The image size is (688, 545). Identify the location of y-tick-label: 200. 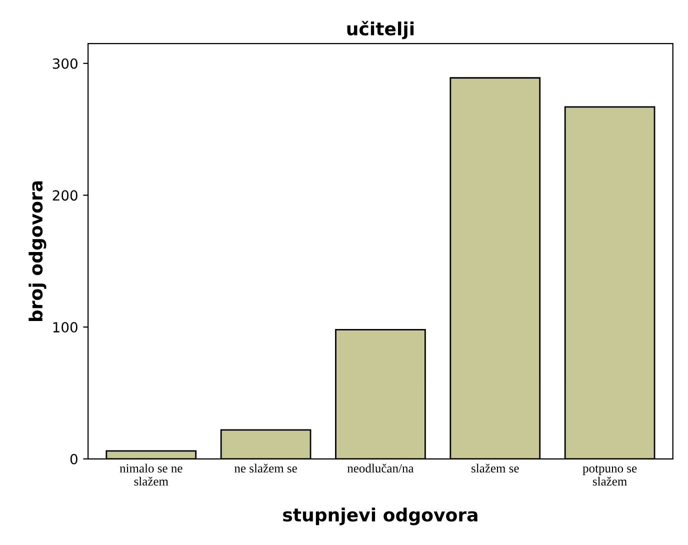
(65, 195).